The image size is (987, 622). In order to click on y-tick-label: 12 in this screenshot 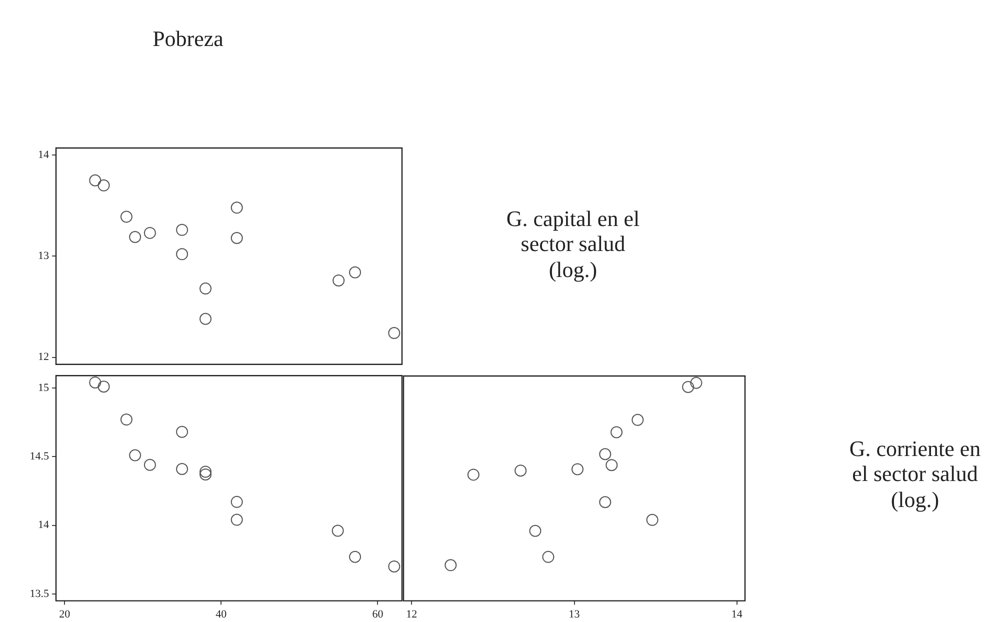, I will do `click(43, 357)`.